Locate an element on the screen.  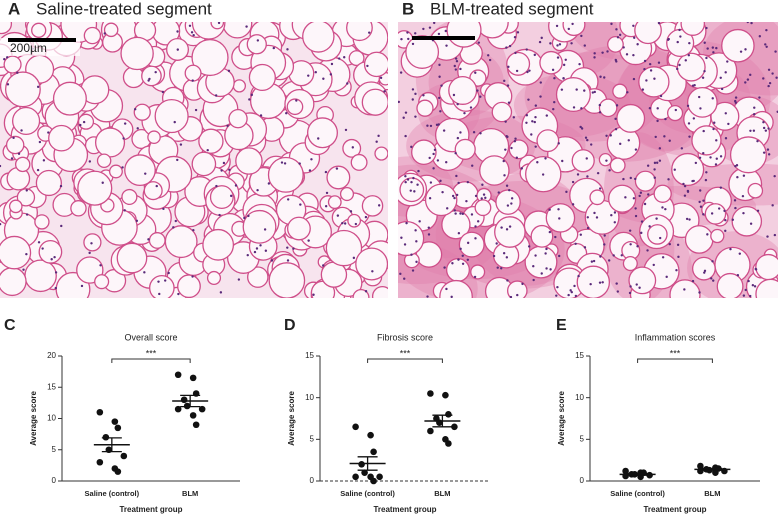
error-bar is located at coordinates (442, 421).